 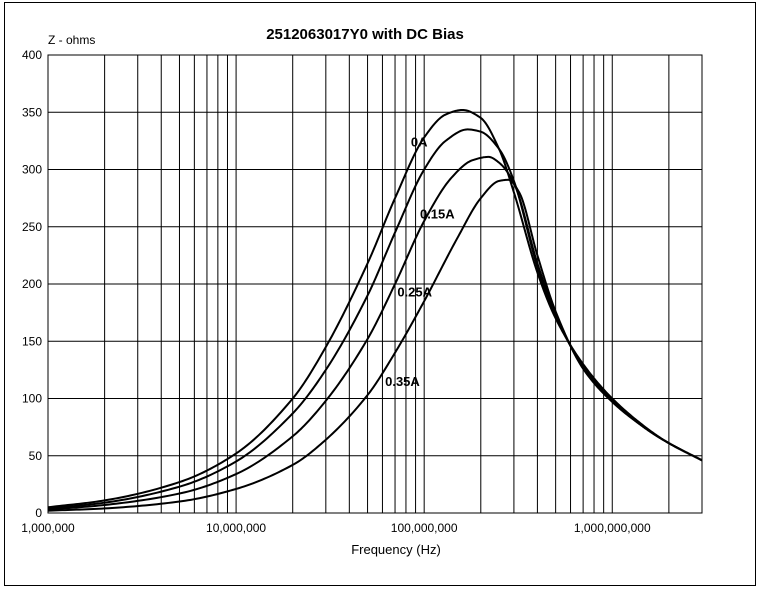 I want to click on series-annotation: 0.25A, so click(x=414, y=292).